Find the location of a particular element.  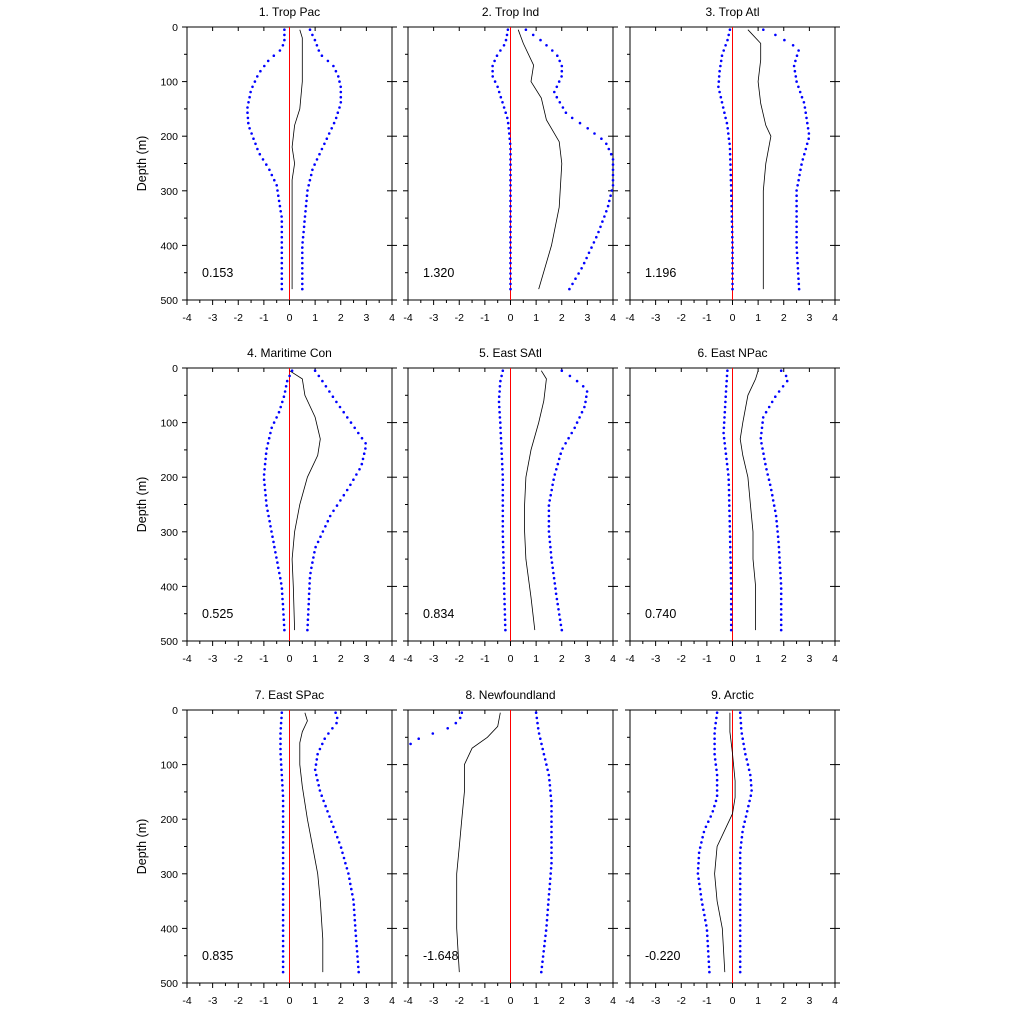

panel-title: 9. Arctic is located at coordinates (732, 695).